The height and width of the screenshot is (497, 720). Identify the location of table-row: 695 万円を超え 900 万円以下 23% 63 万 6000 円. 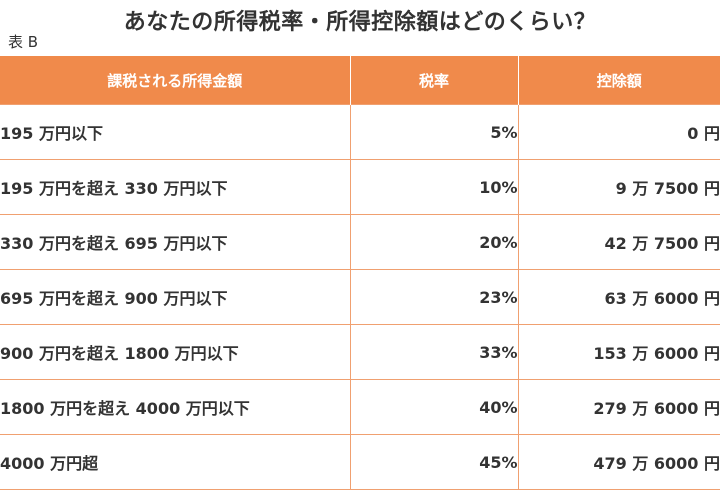
(360, 297).